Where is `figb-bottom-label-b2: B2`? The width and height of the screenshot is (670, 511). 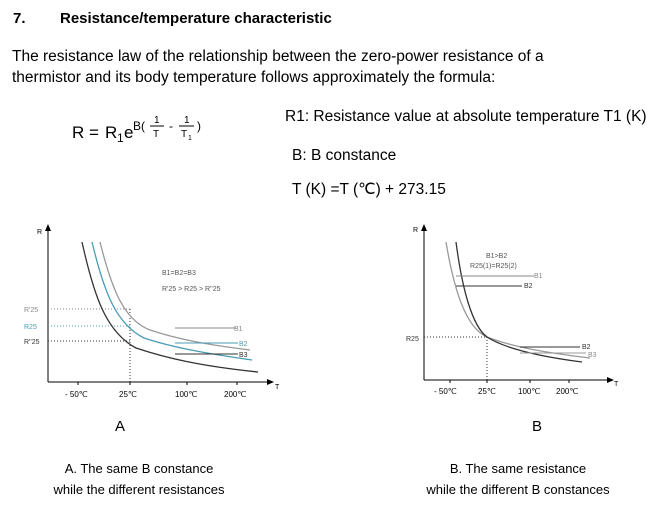
figb-bottom-label-b2: B2 is located at coordinates (586, 347).